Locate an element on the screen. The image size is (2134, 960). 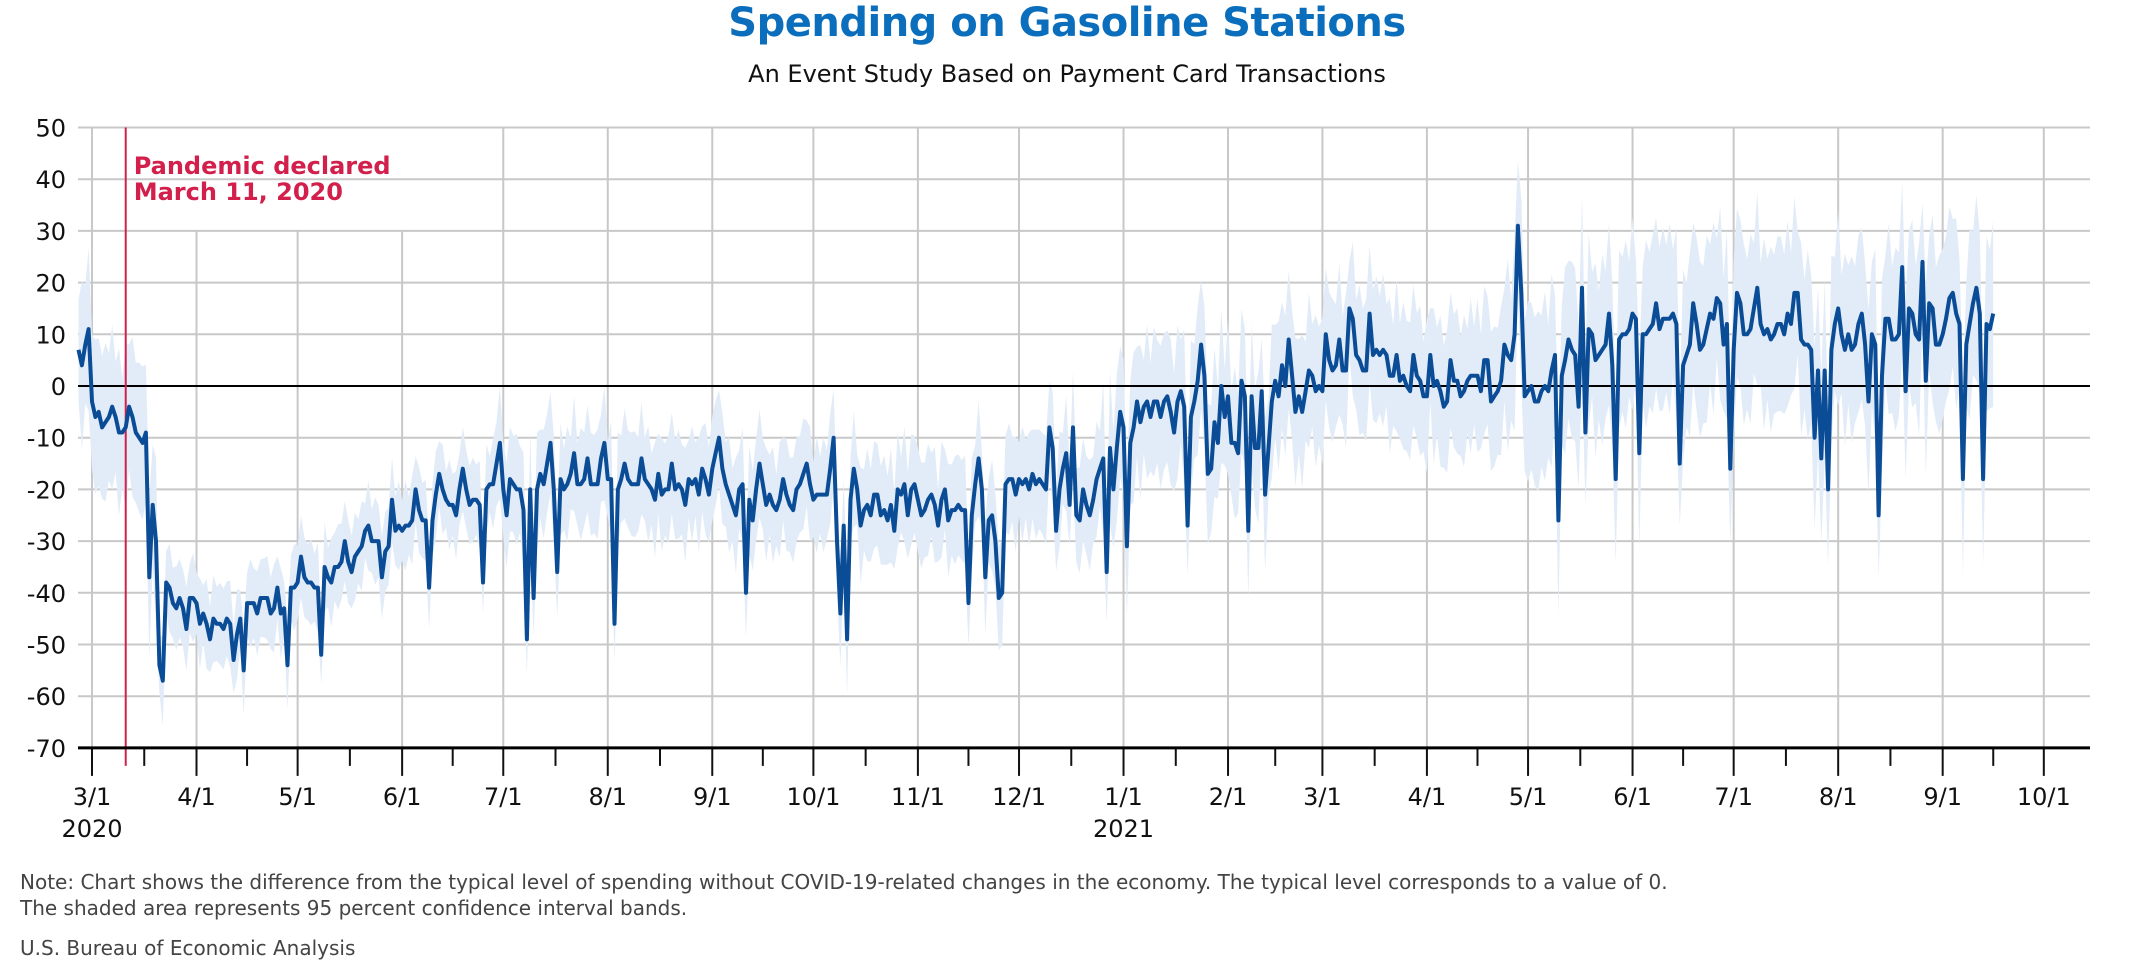
y-tick-label: -20 is located at coordinates (46, 490).